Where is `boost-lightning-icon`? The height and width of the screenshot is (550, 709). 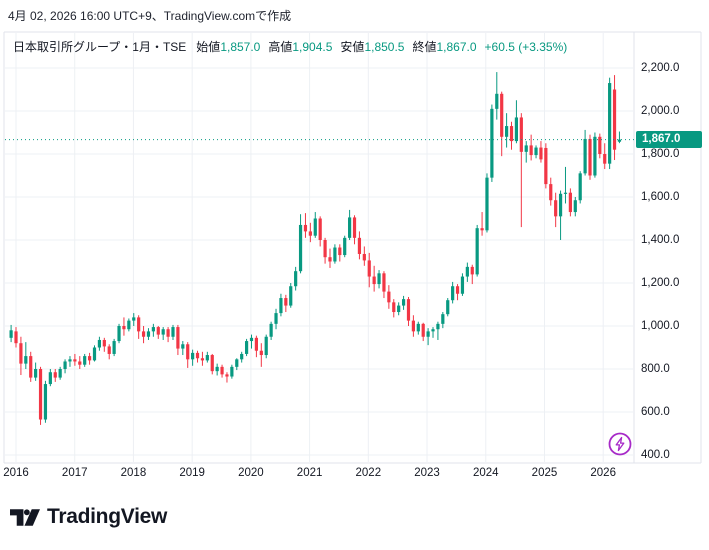
boost-lightning-icon is located at coordinates (620, 444).